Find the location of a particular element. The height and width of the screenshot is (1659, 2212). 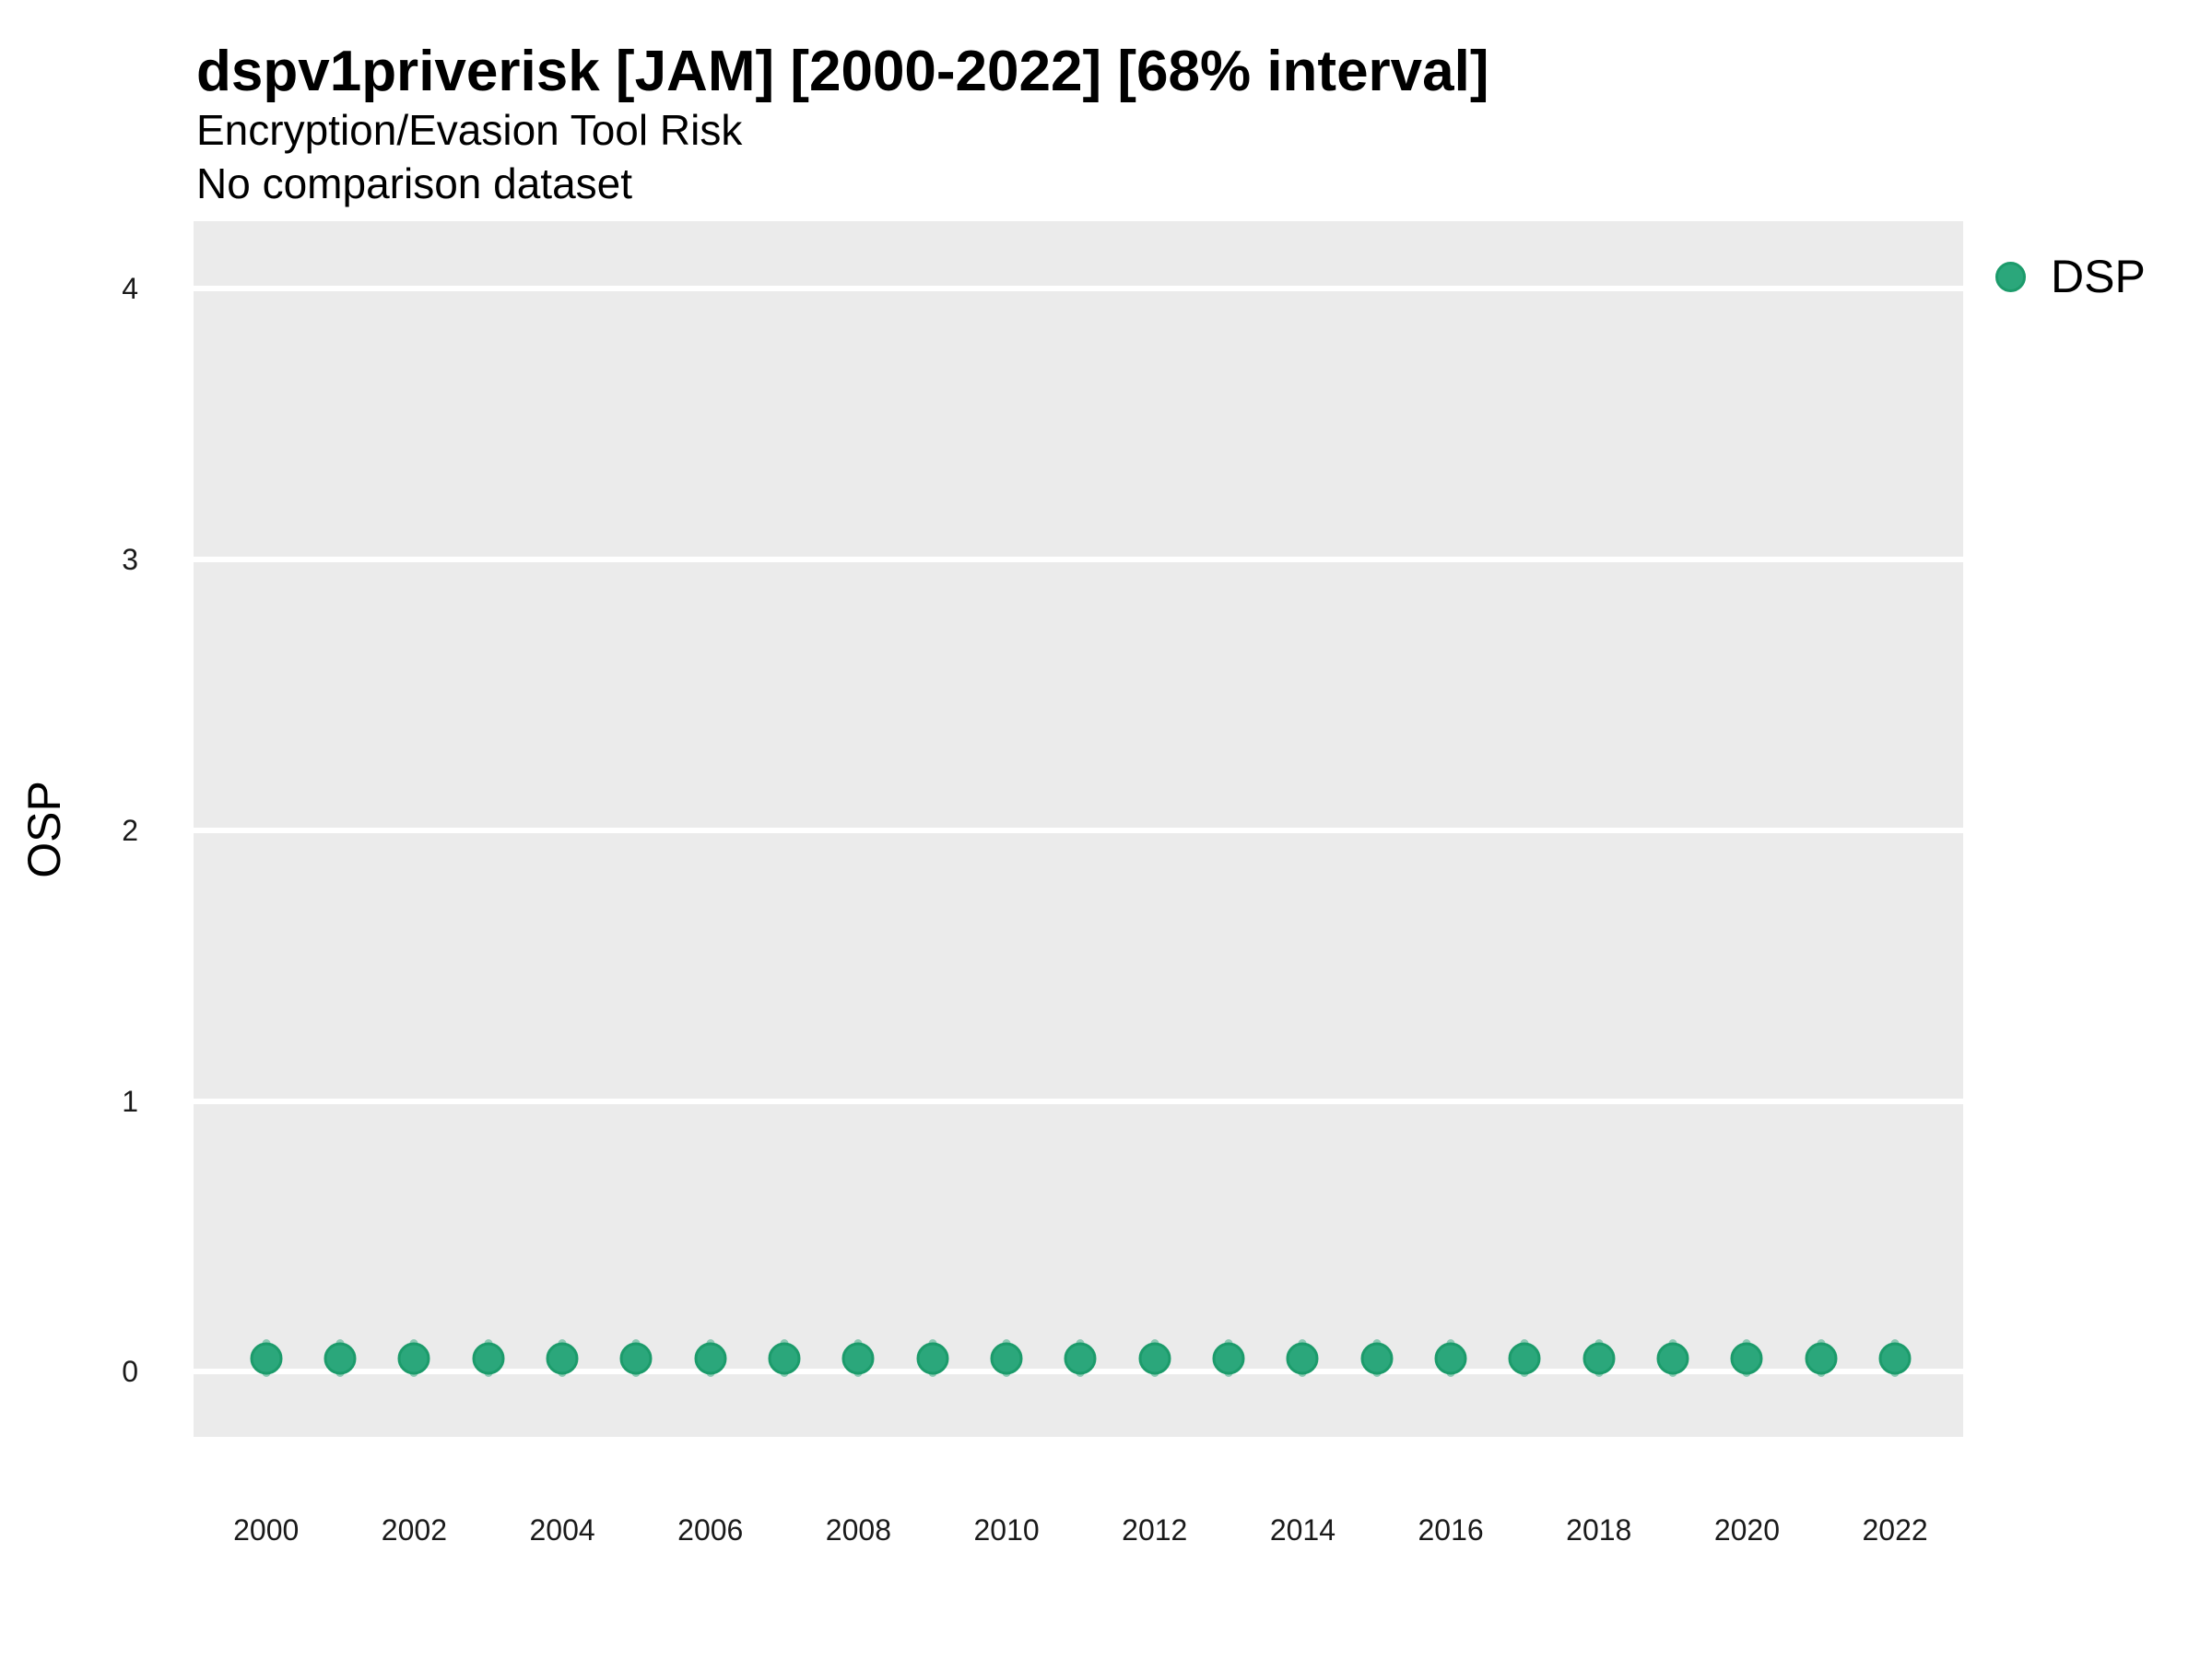

x-tick-label: 2002 is located at coordinates (414, 1530).